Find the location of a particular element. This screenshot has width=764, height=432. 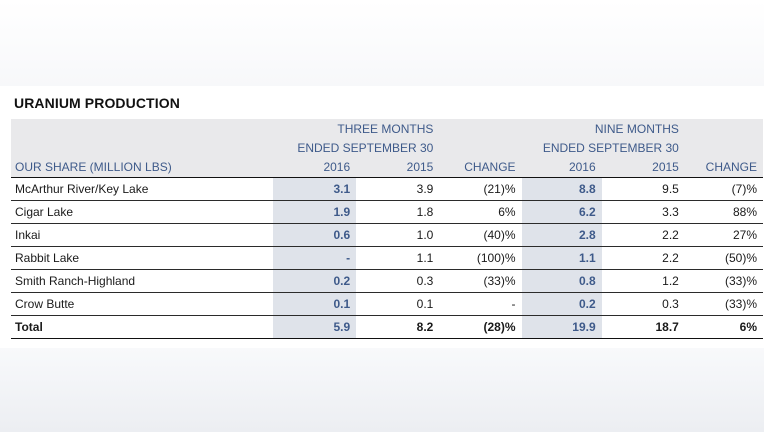

value-2015-three-months: 3.9 is located at coordinates (398, 189).